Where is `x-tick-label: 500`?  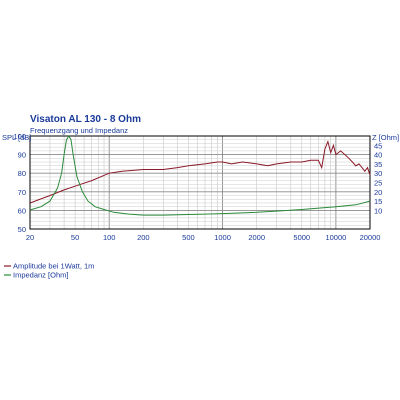
x-tick-label: 500 is located at coordinates (188, 237).